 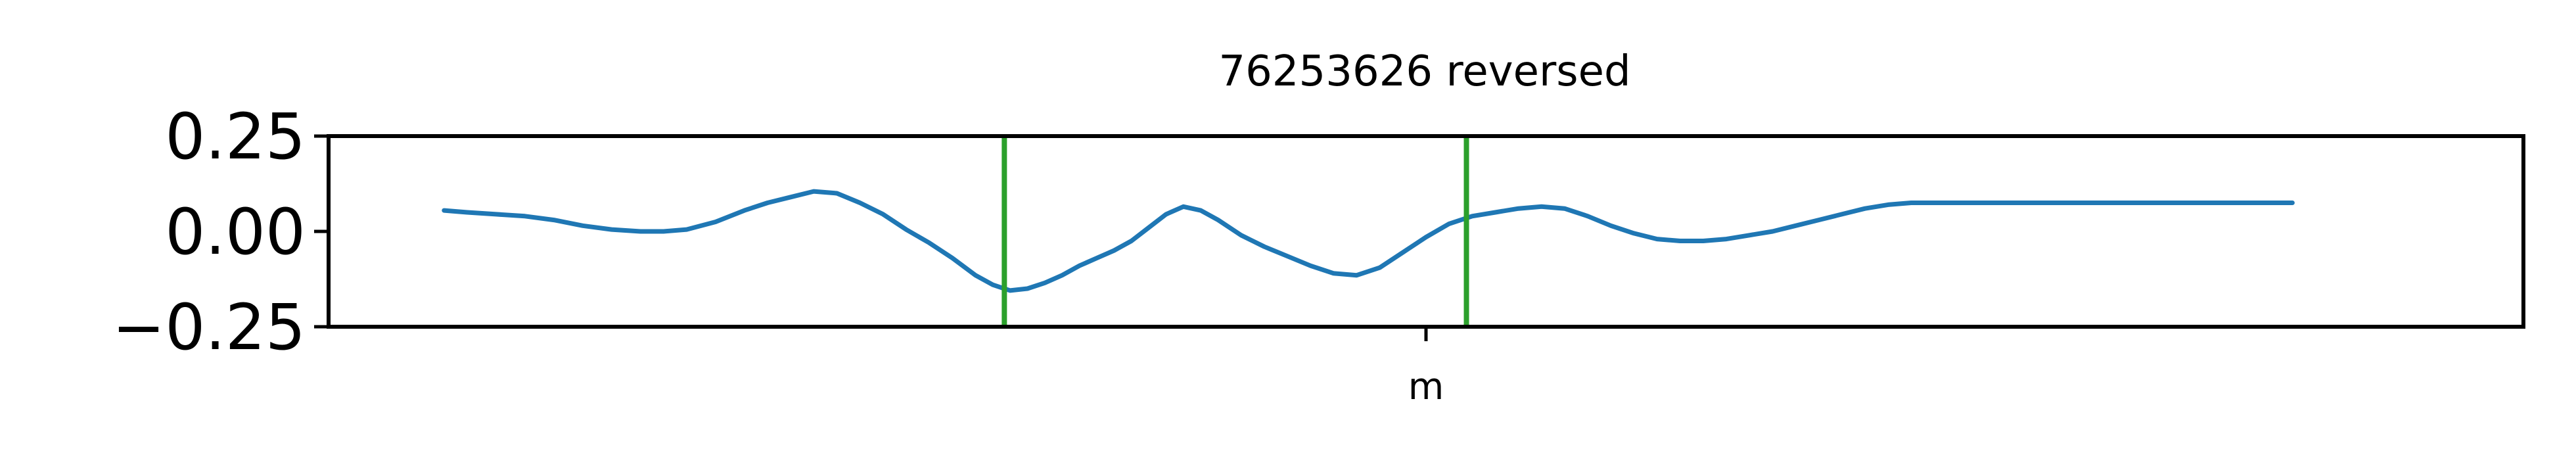 What do you see at coordinates (1426, 387) in the screenshot?
I see `x-tick-label: m` at bounding box center [1426, 387].